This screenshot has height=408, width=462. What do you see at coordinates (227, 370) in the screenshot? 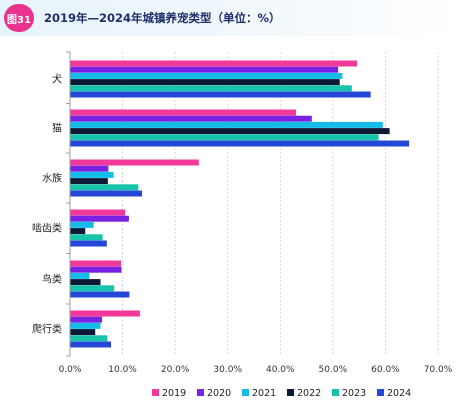
I see `x-tick-label: 30.0%` at bounding box center [227, 370].